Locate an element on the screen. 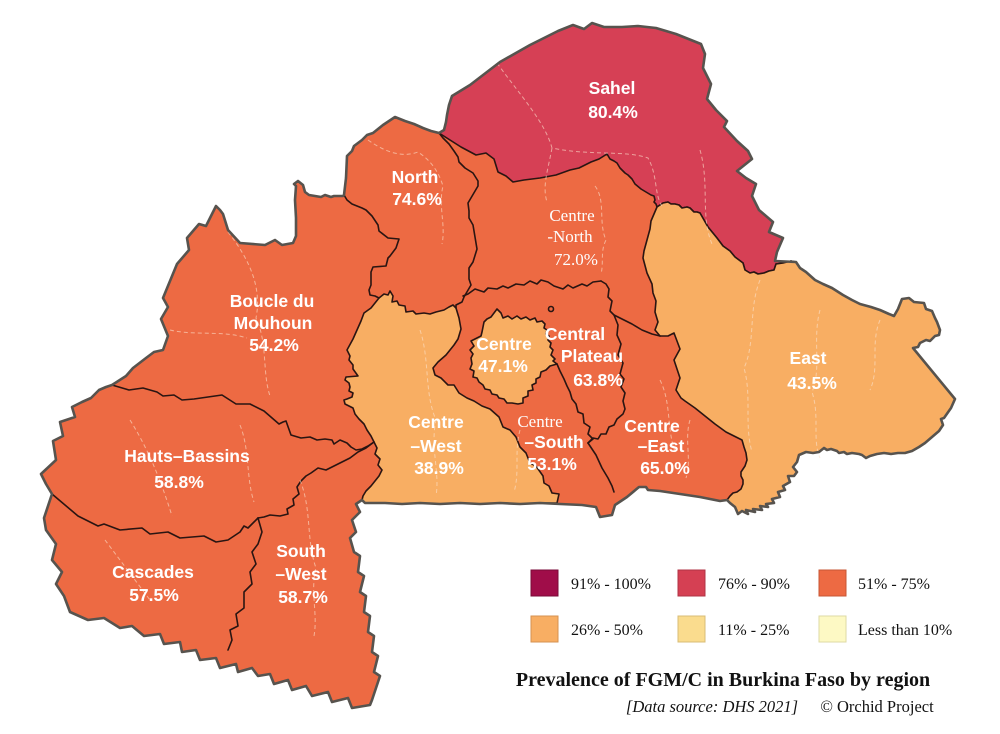 The height and width of the screenshot is (734, 1000). svg-text: -North is located at coordinates (570, 236).